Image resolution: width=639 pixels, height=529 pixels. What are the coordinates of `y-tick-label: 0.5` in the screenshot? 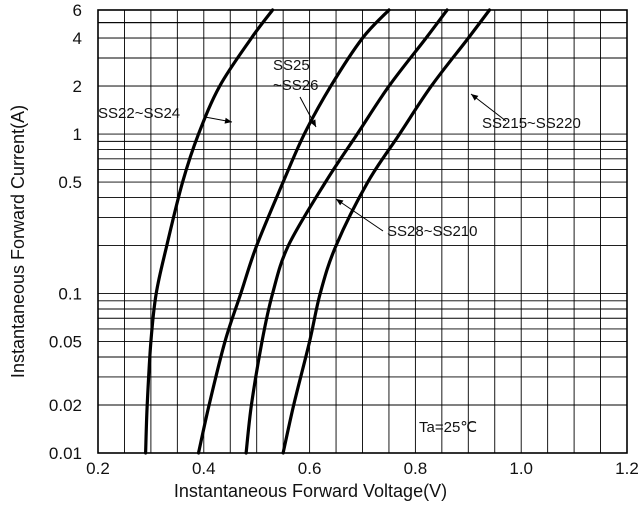 It's located at (70, 182).